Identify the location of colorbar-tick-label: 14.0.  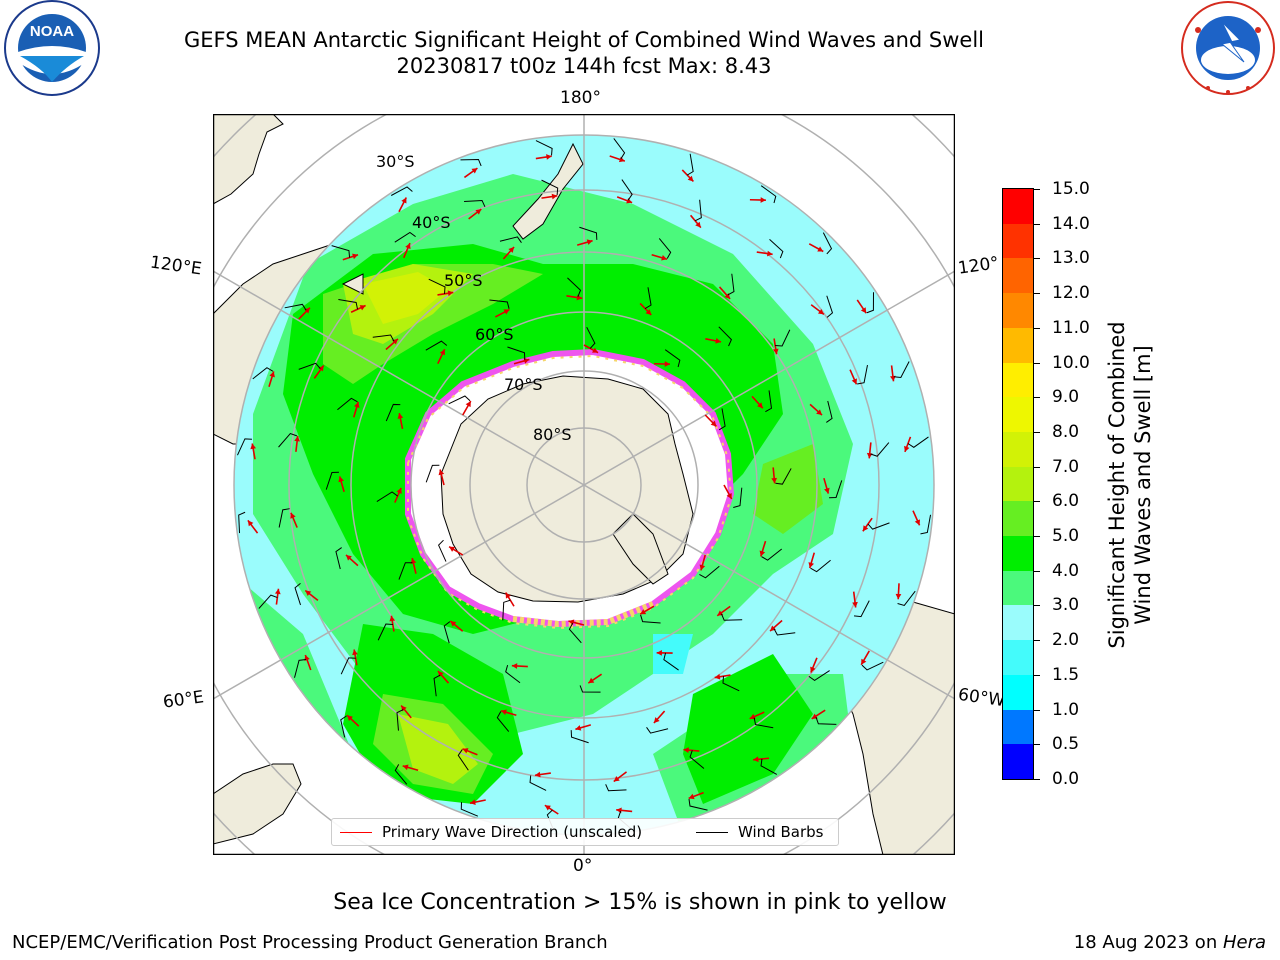
(1071, 223).